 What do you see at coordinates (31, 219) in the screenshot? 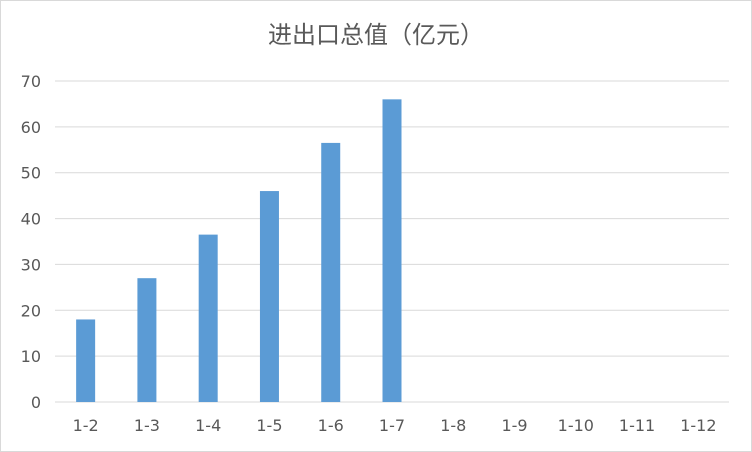
I see `y-tick-label: 40` at bounding box center [31, 219].